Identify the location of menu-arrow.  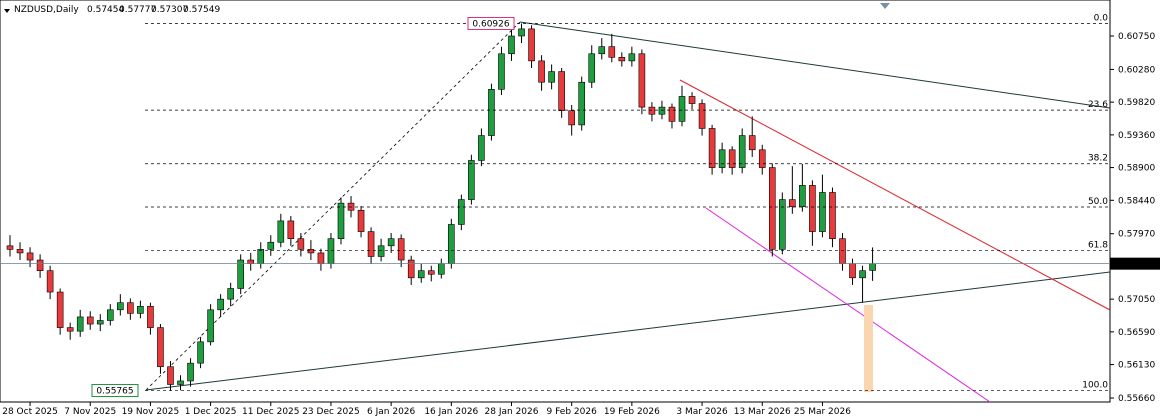
(7, 11).